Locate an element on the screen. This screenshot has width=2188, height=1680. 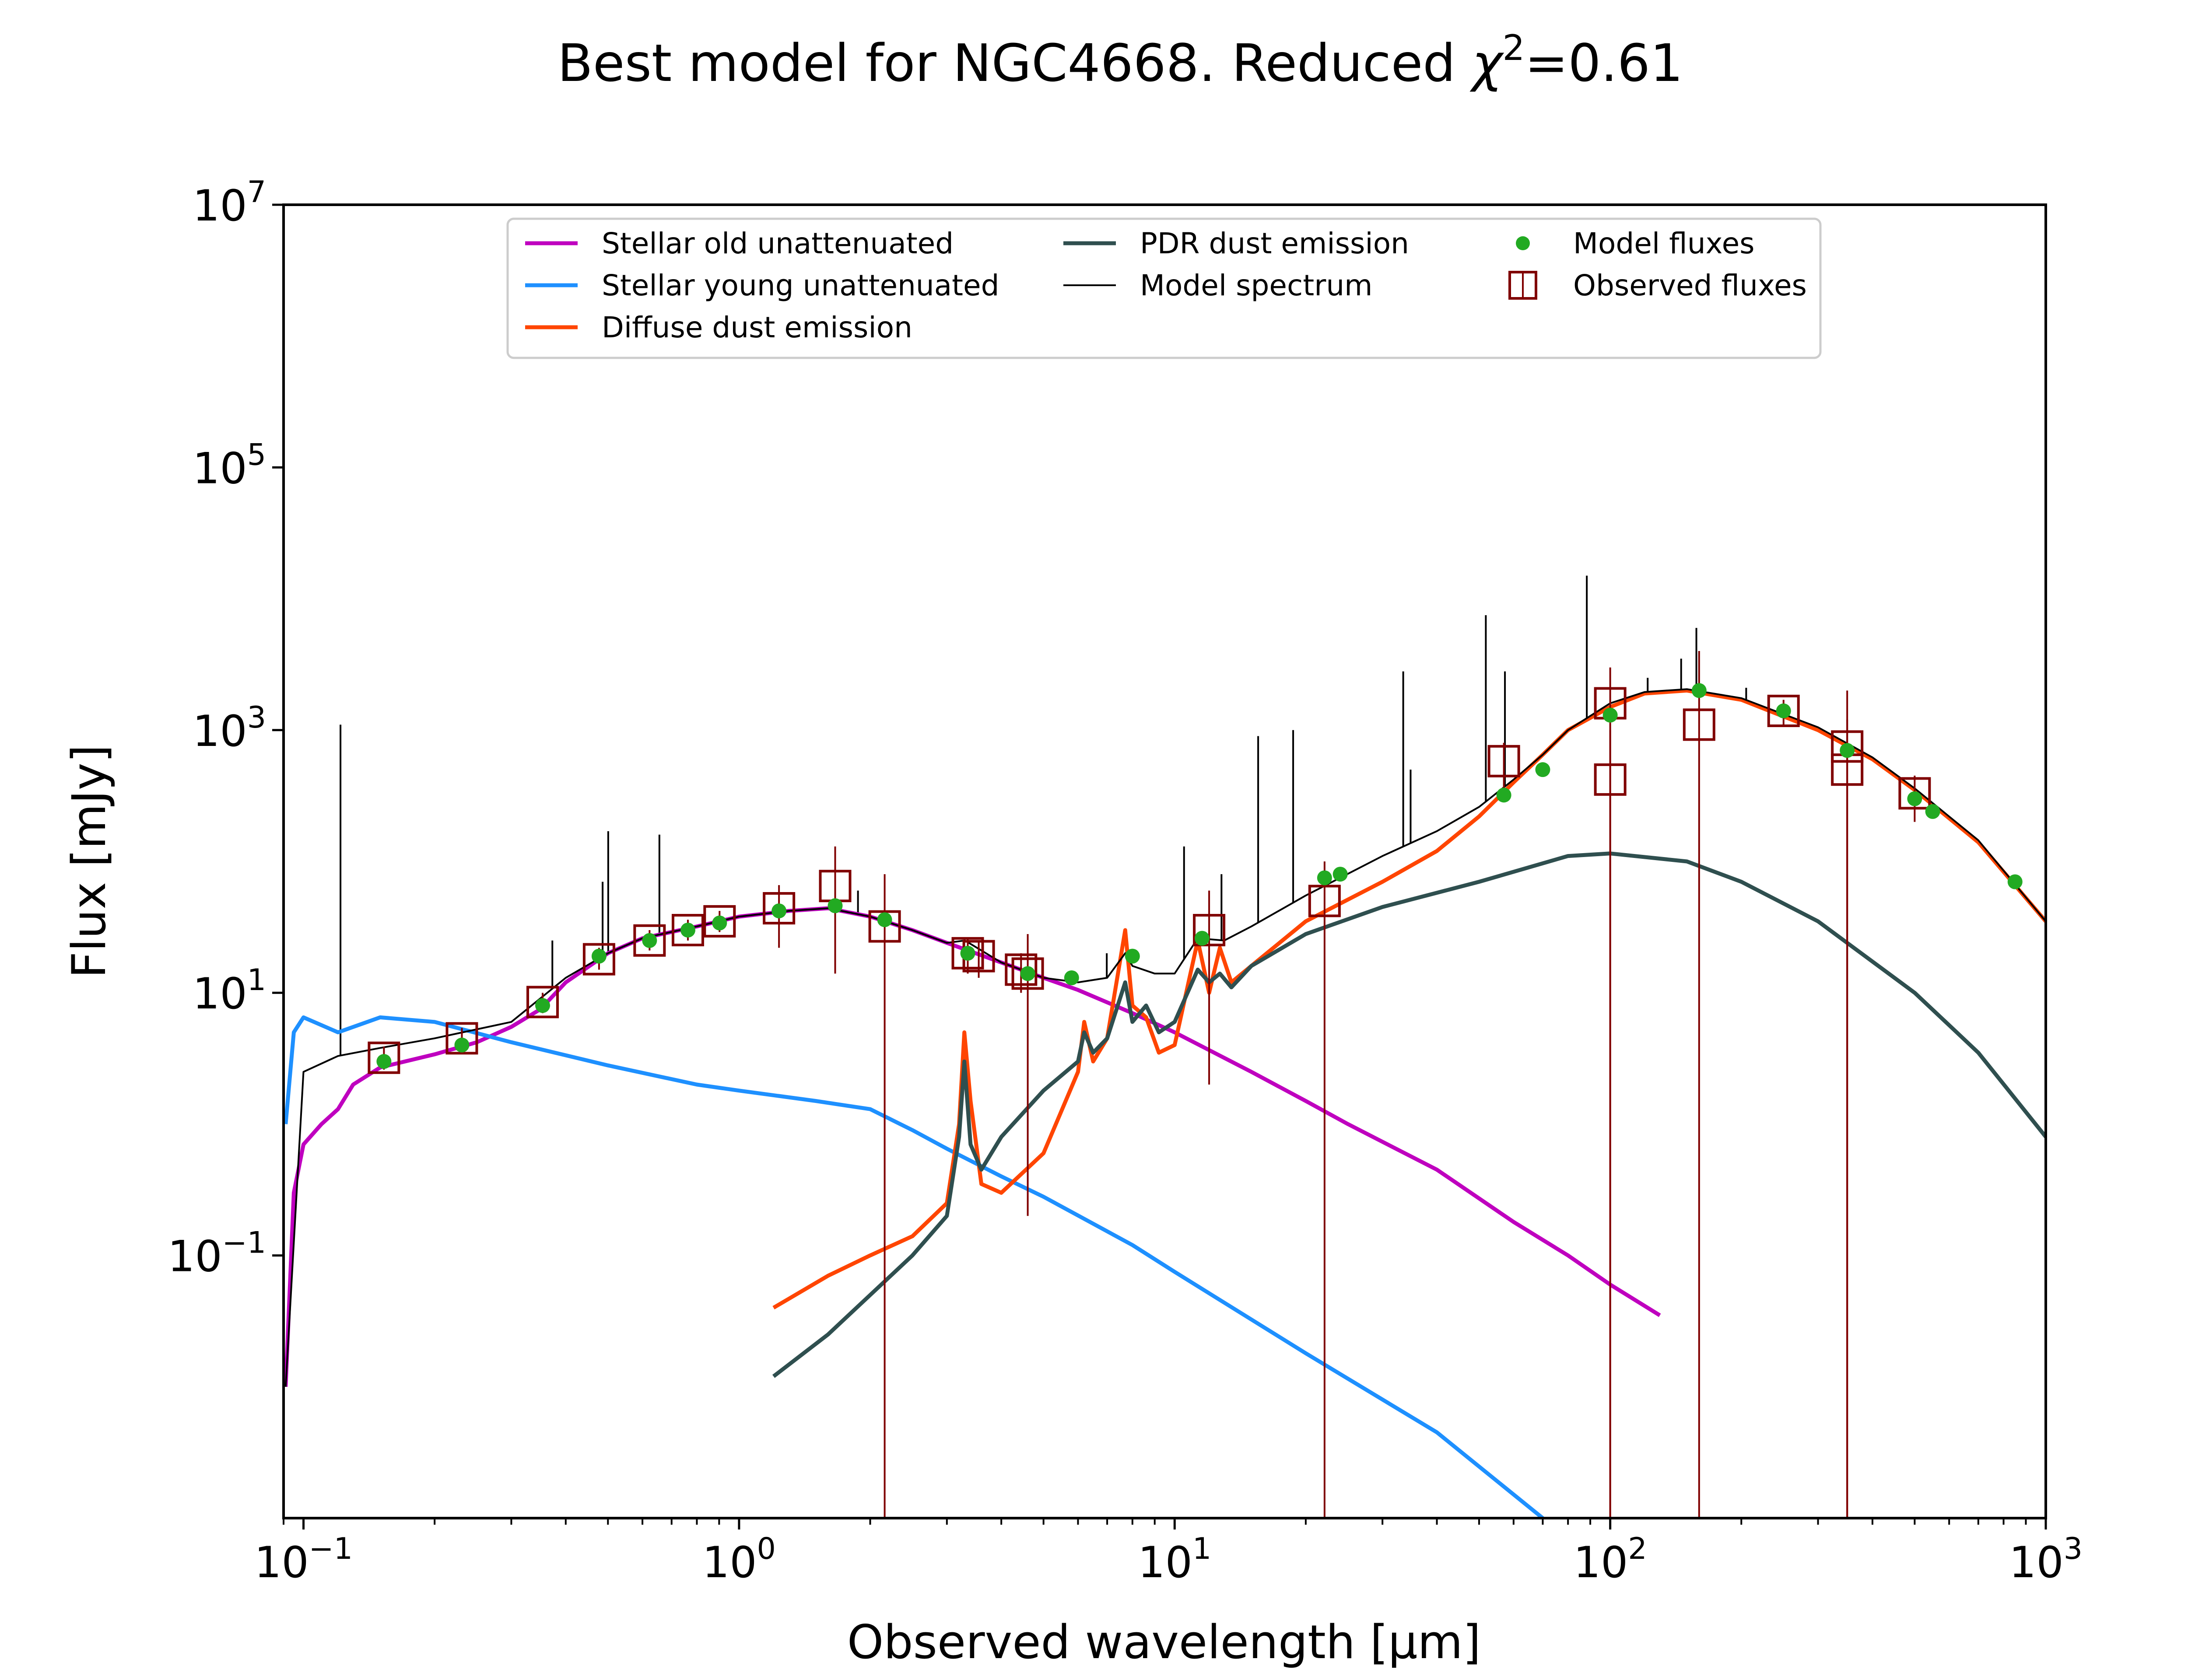
legend-entry-stellar-young-unattenuated: Stellar young unattenuated is located at coordinates (762, 285).